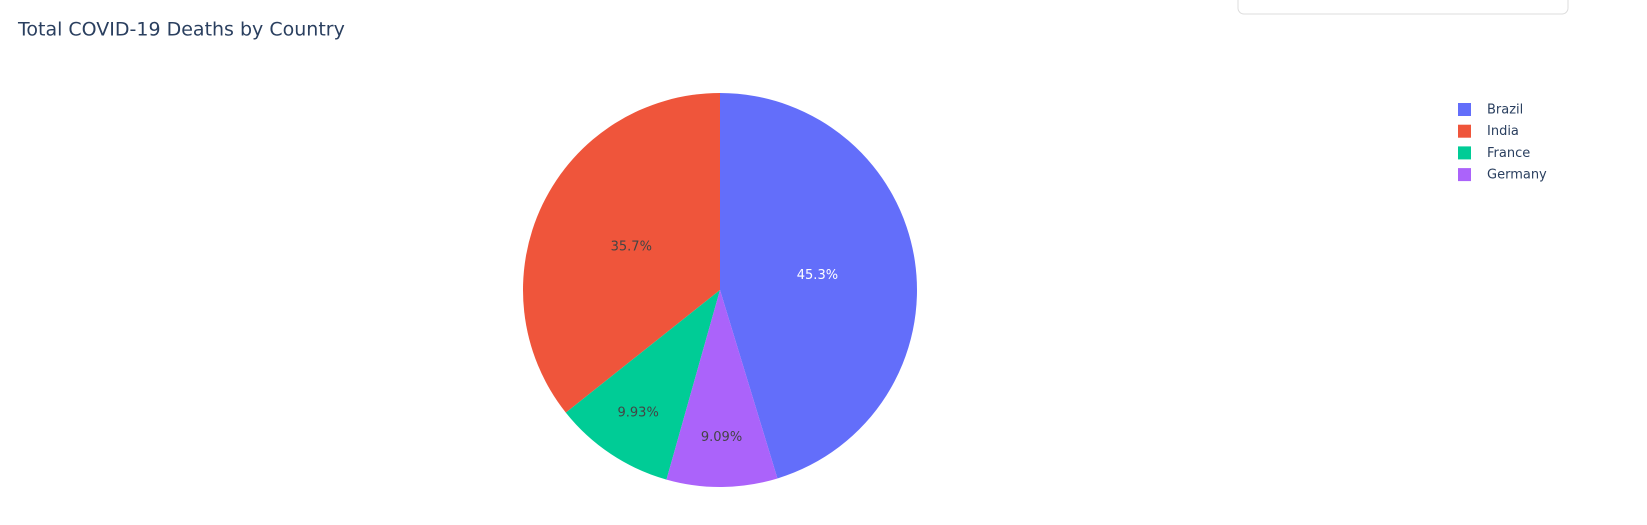  What do you see at coordinates (721, 437) in the screenshot?
I see `slice-label: 9.09%` at bounding box center [721, 437].